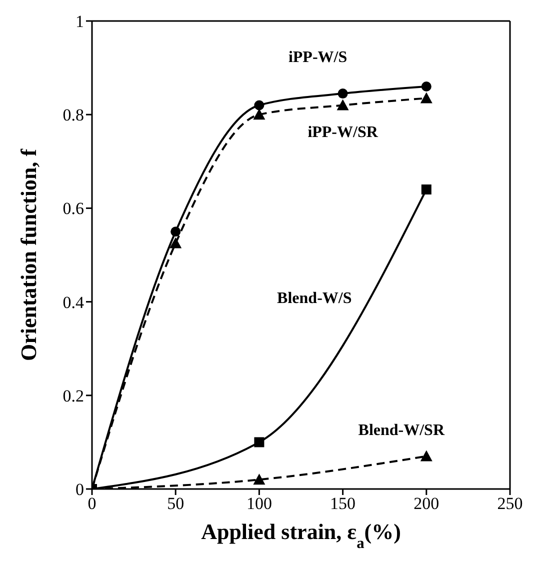 Image resolution: width=541 pixels, height=567 pixels. What do you see at coordinates (80, 490) in the screenshot?
I see `y-tick-label: 0` at bounding box center [80, 490].